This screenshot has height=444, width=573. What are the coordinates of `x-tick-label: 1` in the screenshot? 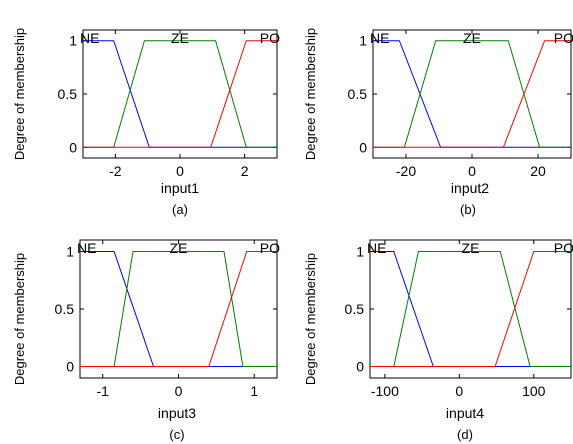 It's located at (254, 391).